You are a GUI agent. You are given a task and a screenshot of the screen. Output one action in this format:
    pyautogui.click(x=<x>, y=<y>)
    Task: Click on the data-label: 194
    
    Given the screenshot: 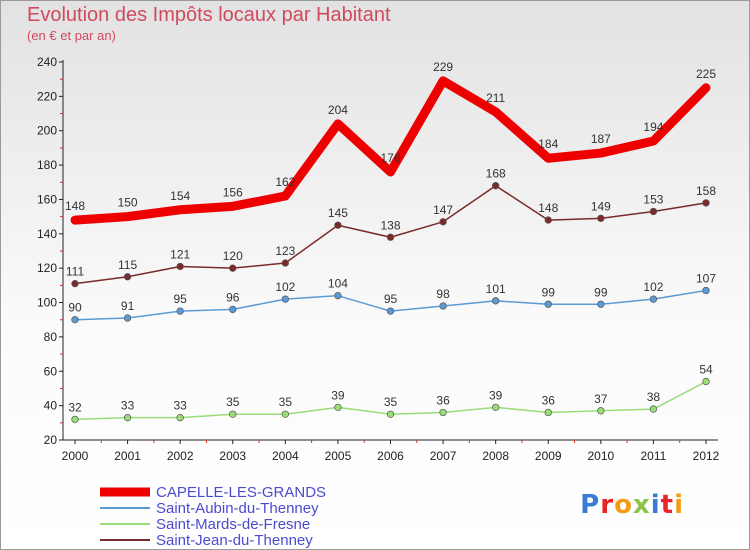 What is the action you would take?
    pyautogui.click(x=653, y=127)
    